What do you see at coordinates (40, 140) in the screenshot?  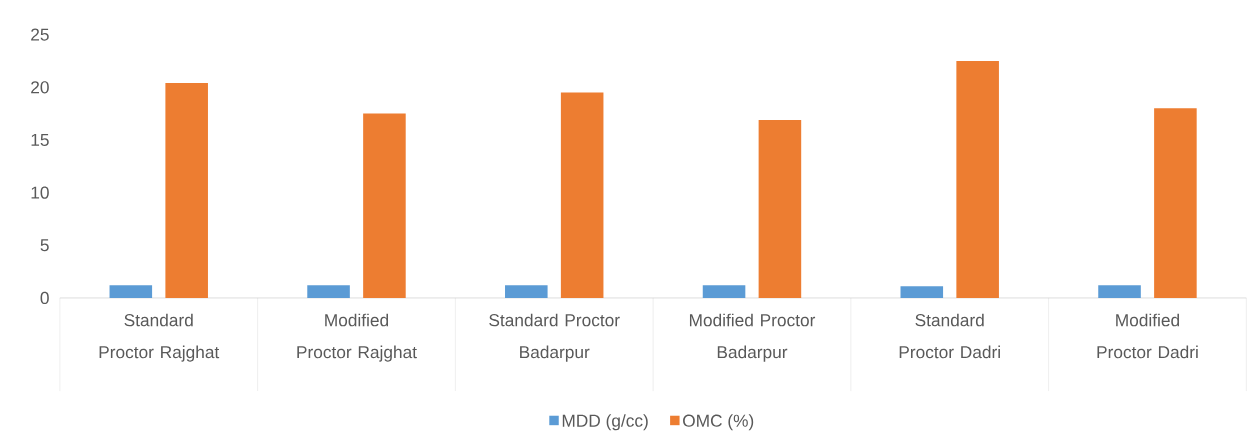 I see `y-tick-label: 15` at bounding box center [40, 140].